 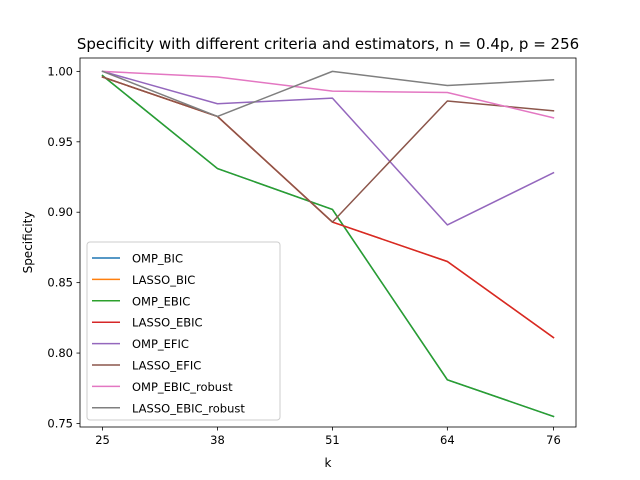 What do you see at coordinates (332, 440) in the screenshot?
I see `x-tick-label-2: 51` at bounding box center [332, 440].